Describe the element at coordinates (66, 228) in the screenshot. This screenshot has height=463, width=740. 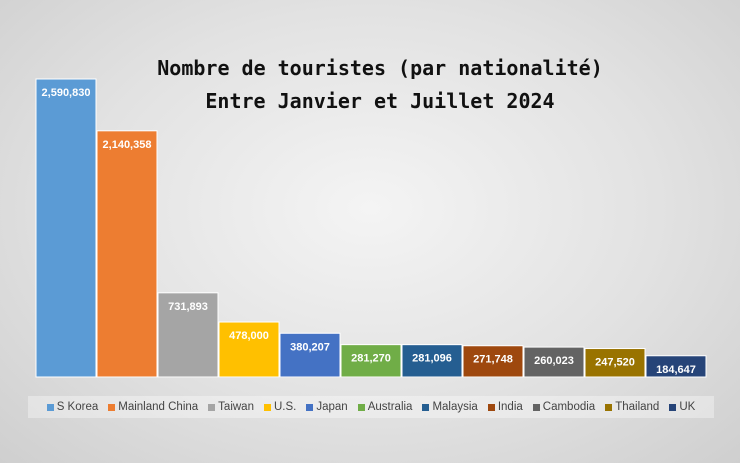
I see `bar-s-korea` at that location.